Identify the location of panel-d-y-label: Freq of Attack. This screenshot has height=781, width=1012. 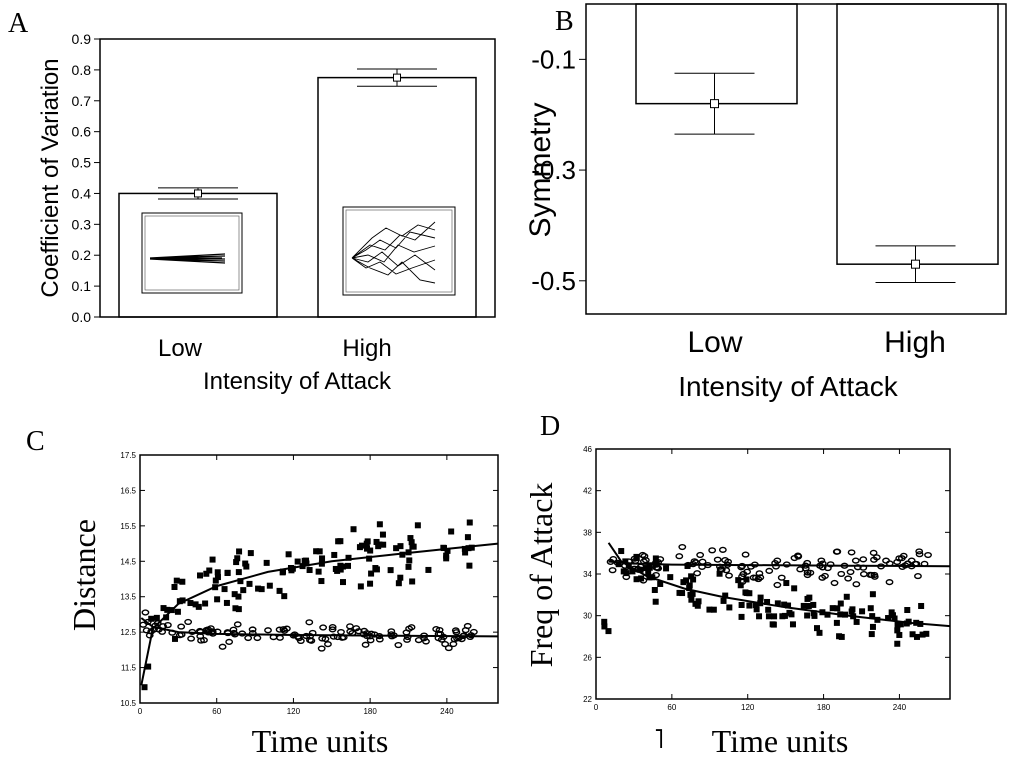
(541, 575).